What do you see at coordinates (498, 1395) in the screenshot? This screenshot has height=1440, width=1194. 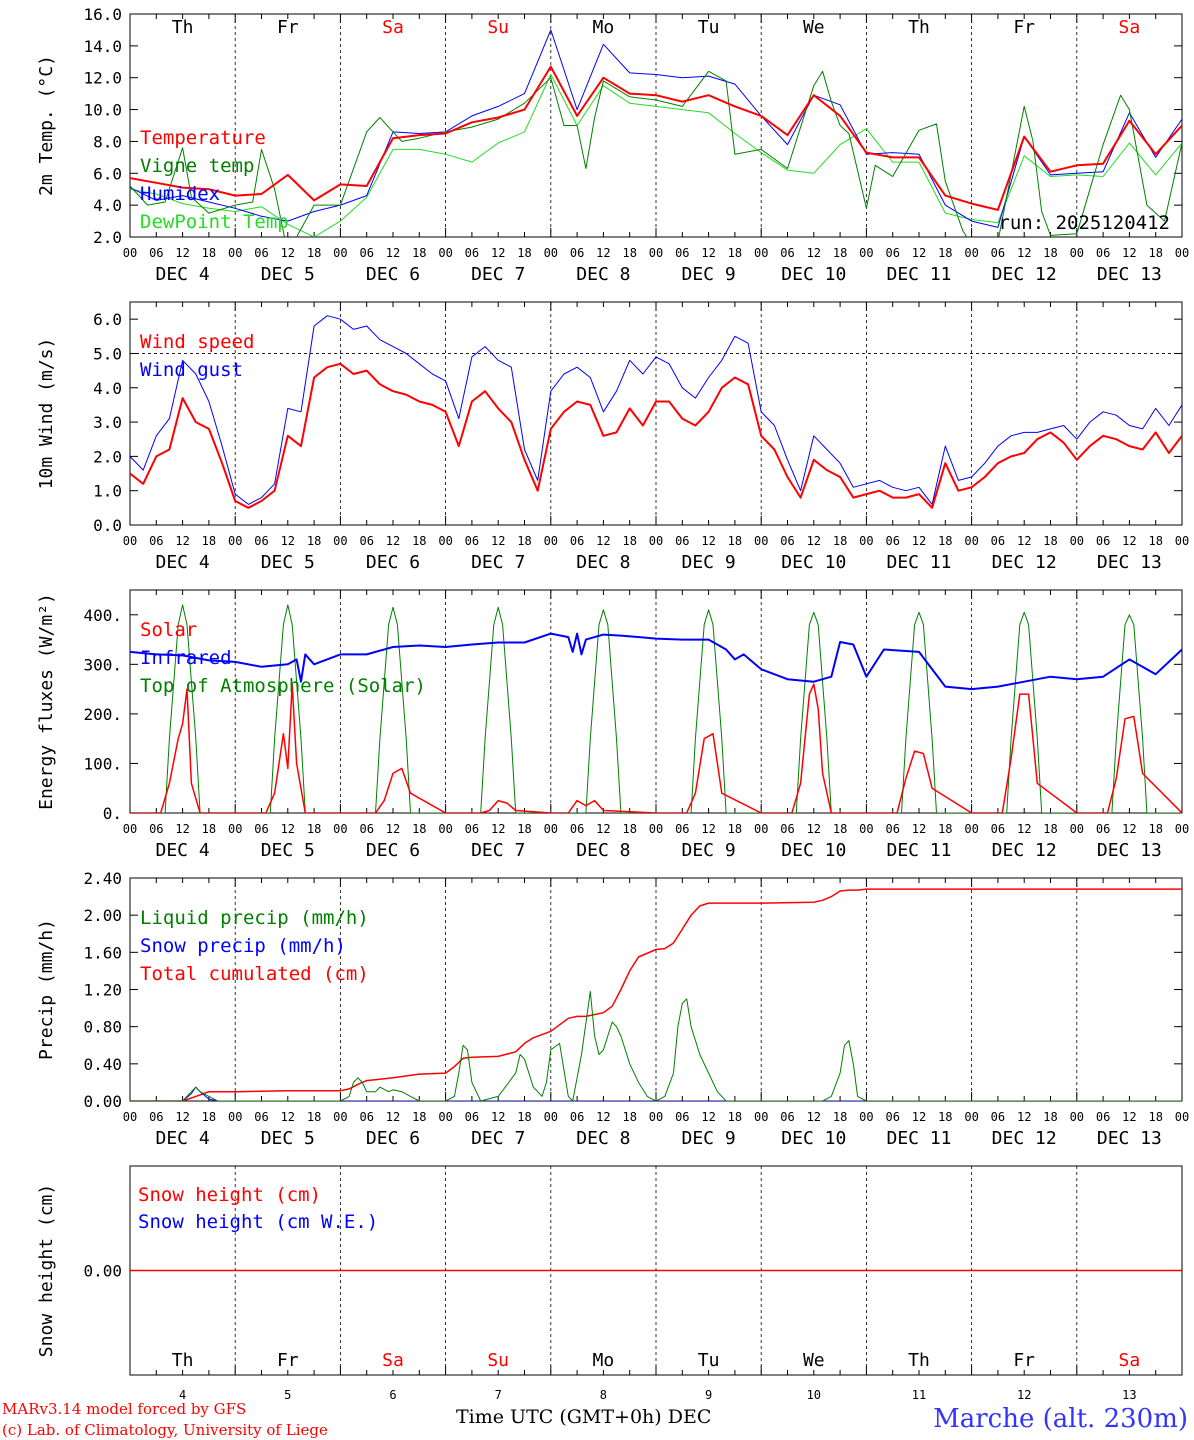 I see `date-number-label: 7` at bounding box center [498, 1395].